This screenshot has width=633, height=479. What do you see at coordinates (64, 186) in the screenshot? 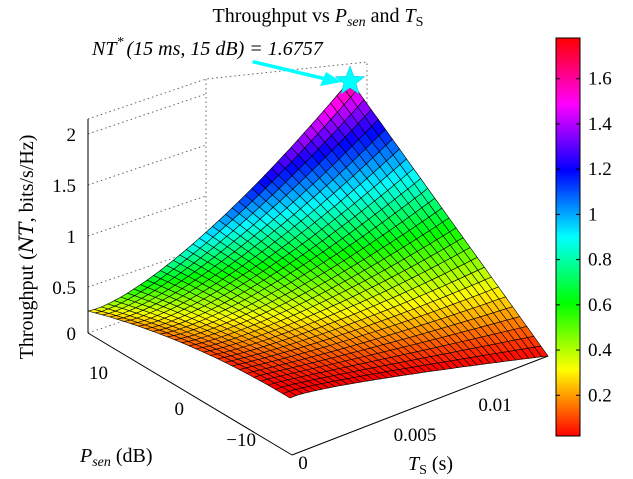
I see `z-tick-label: 1.5` at bounding box center [64, 186].